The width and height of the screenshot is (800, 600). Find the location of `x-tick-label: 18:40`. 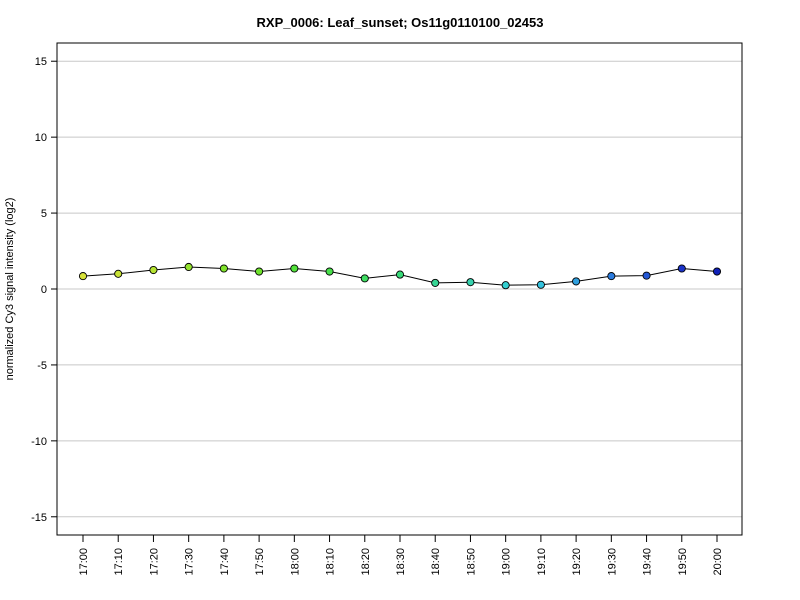

x-tick-label: 18:40 is located at coordinates (436, 562).